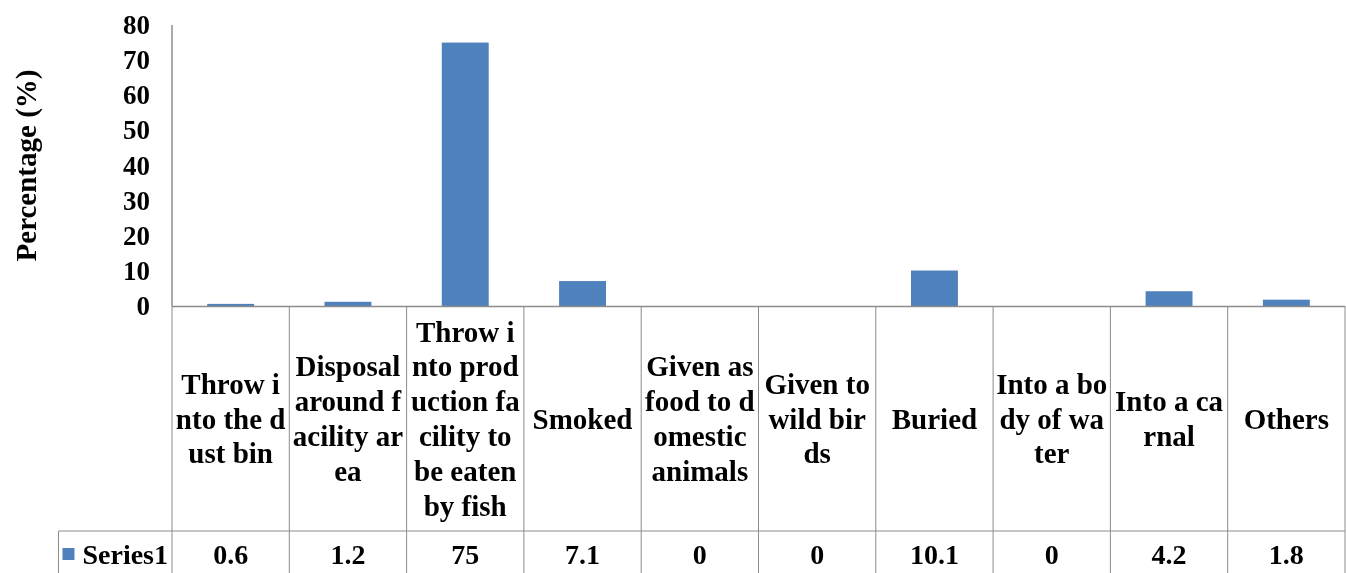  Describe the element at coordinates (143, 306) in the screenshot. I see `y-tick-label: 0` at that location.